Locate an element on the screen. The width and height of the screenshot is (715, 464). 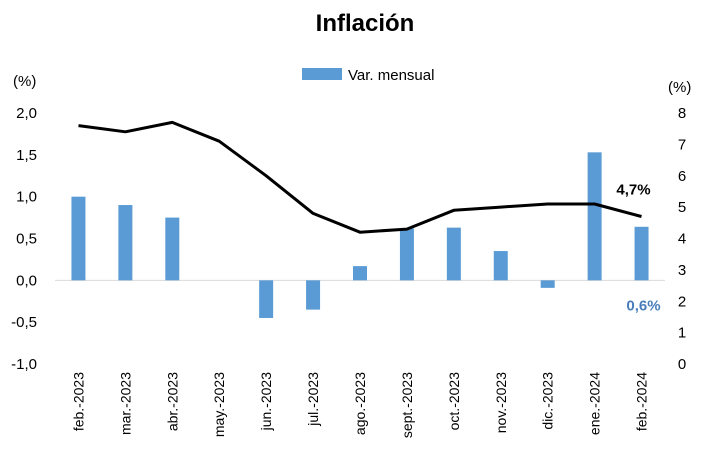
right-tick-label: 3 is located at coordinates (682, 270).